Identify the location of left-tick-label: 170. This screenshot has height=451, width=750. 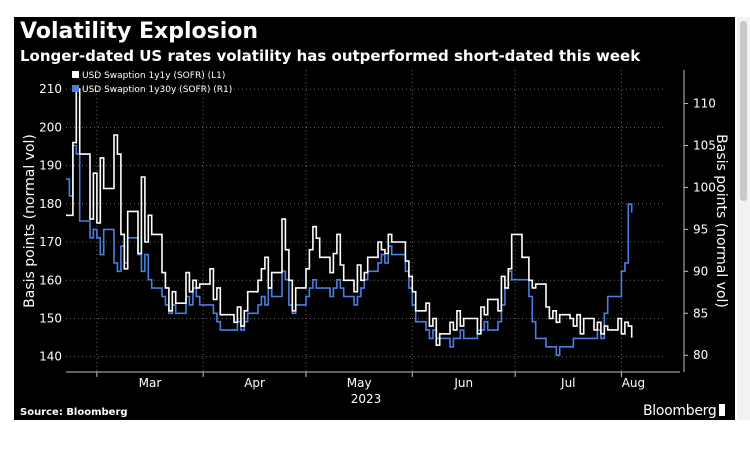
(50, 242).